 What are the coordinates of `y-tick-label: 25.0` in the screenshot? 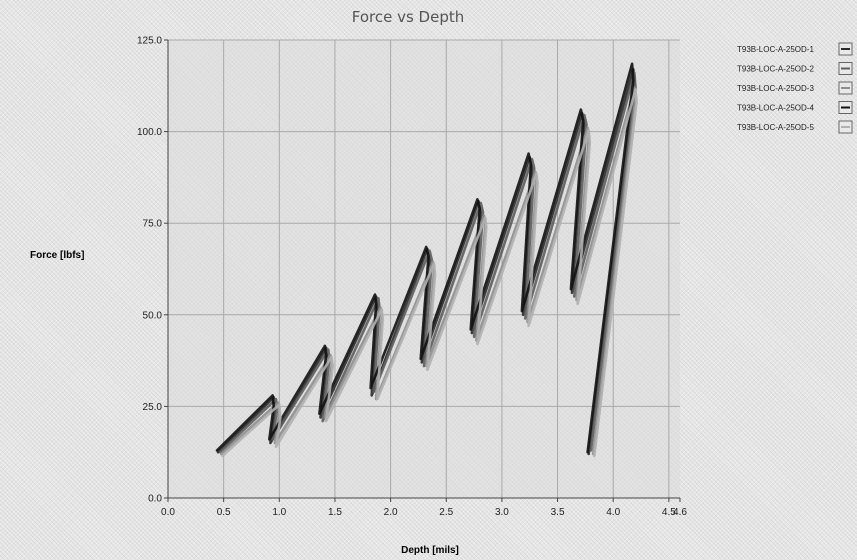 It's located at (153, 407).